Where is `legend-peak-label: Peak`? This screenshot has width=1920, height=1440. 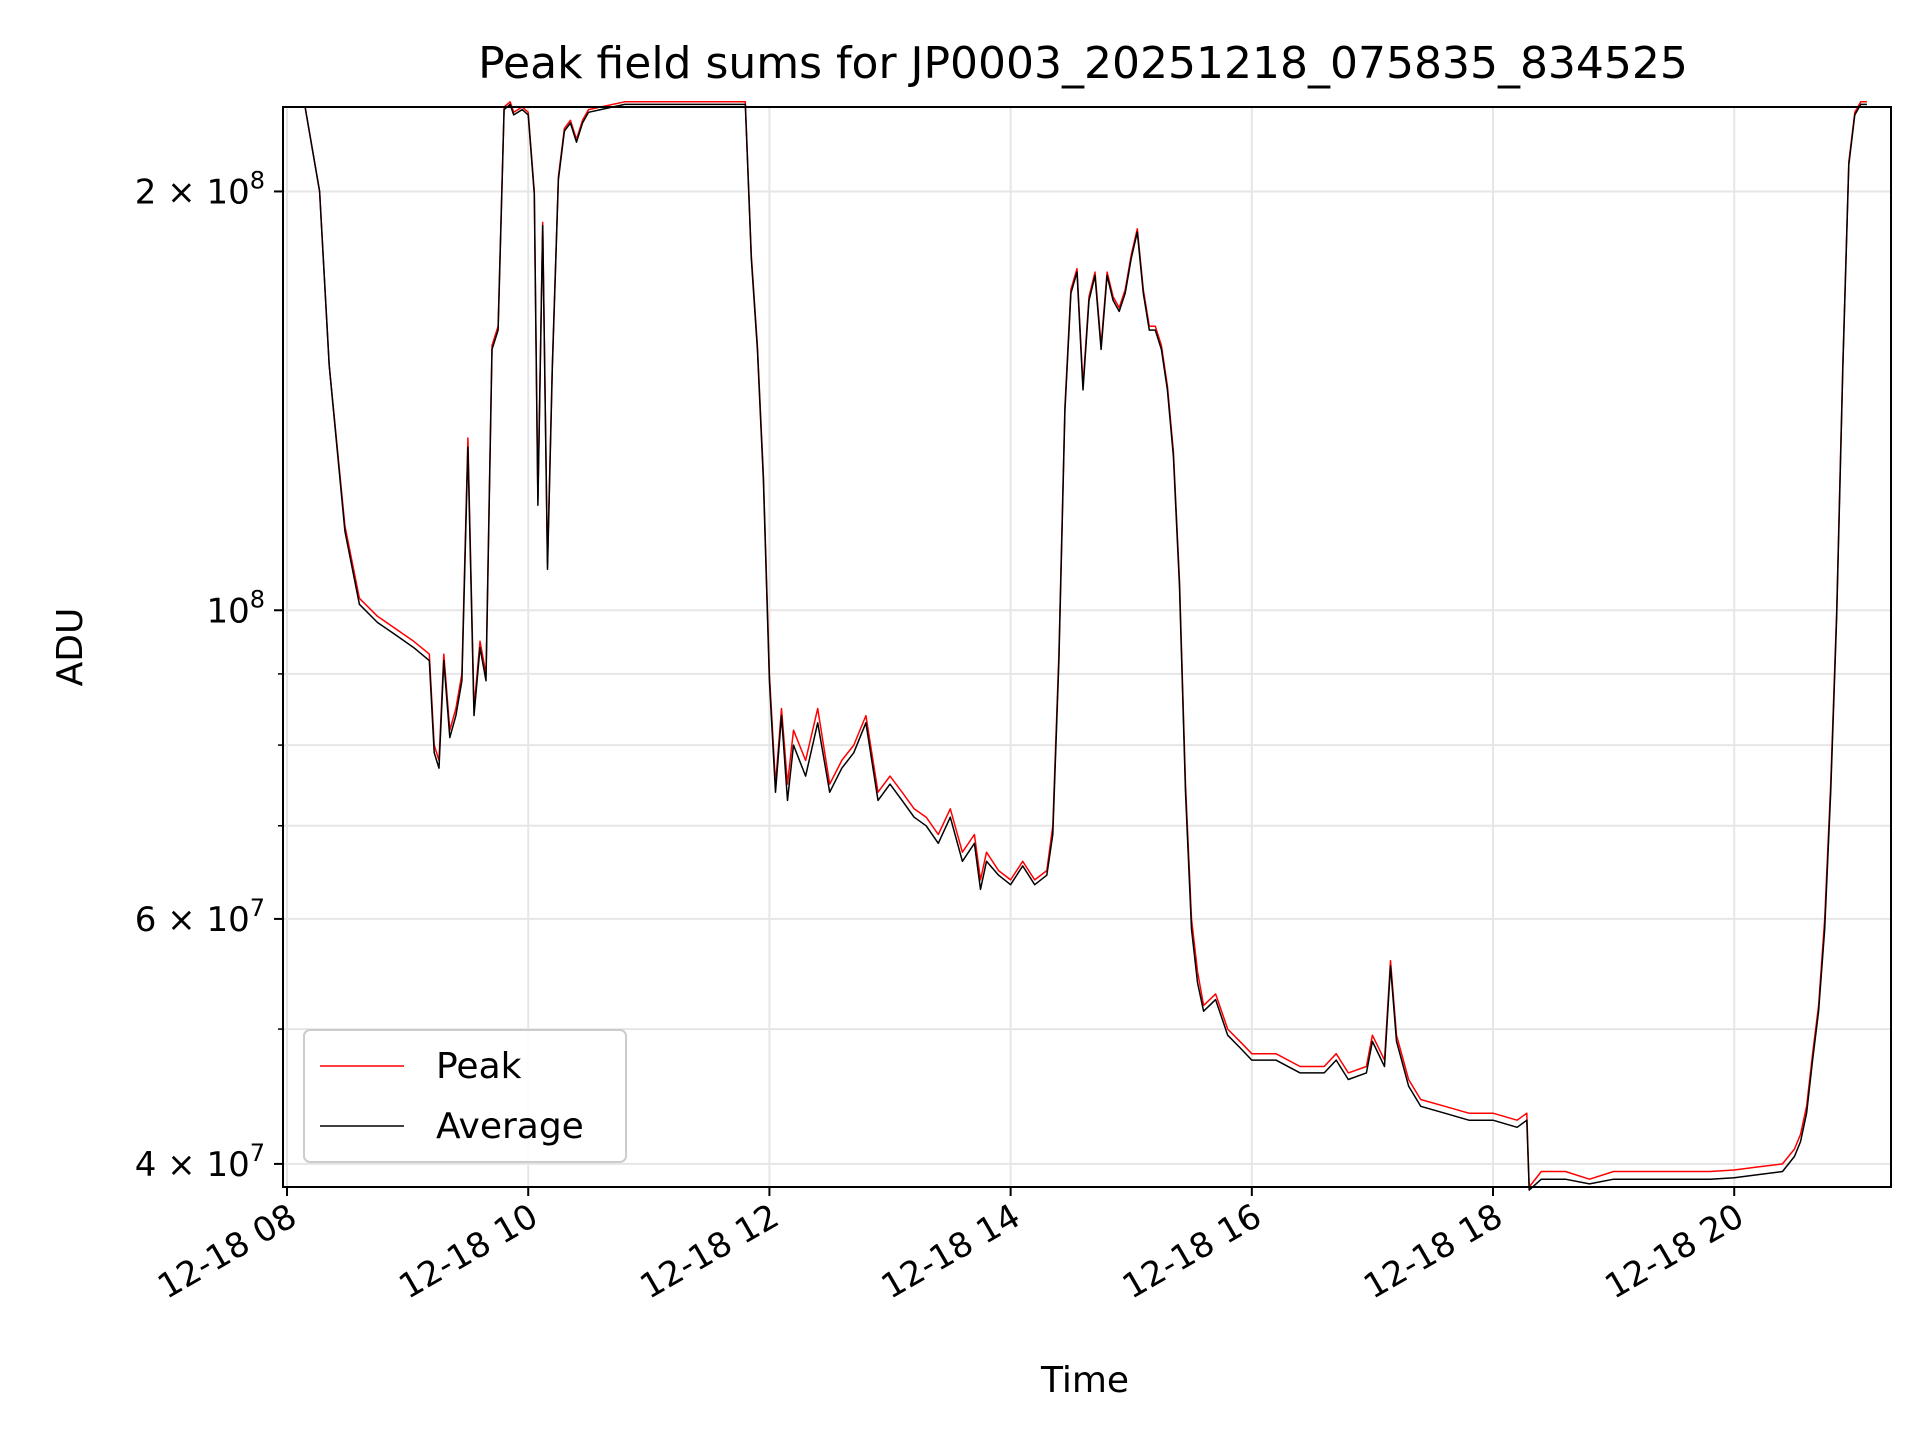 legend-peak-label: Peak is located at coordinates (479, 1066).